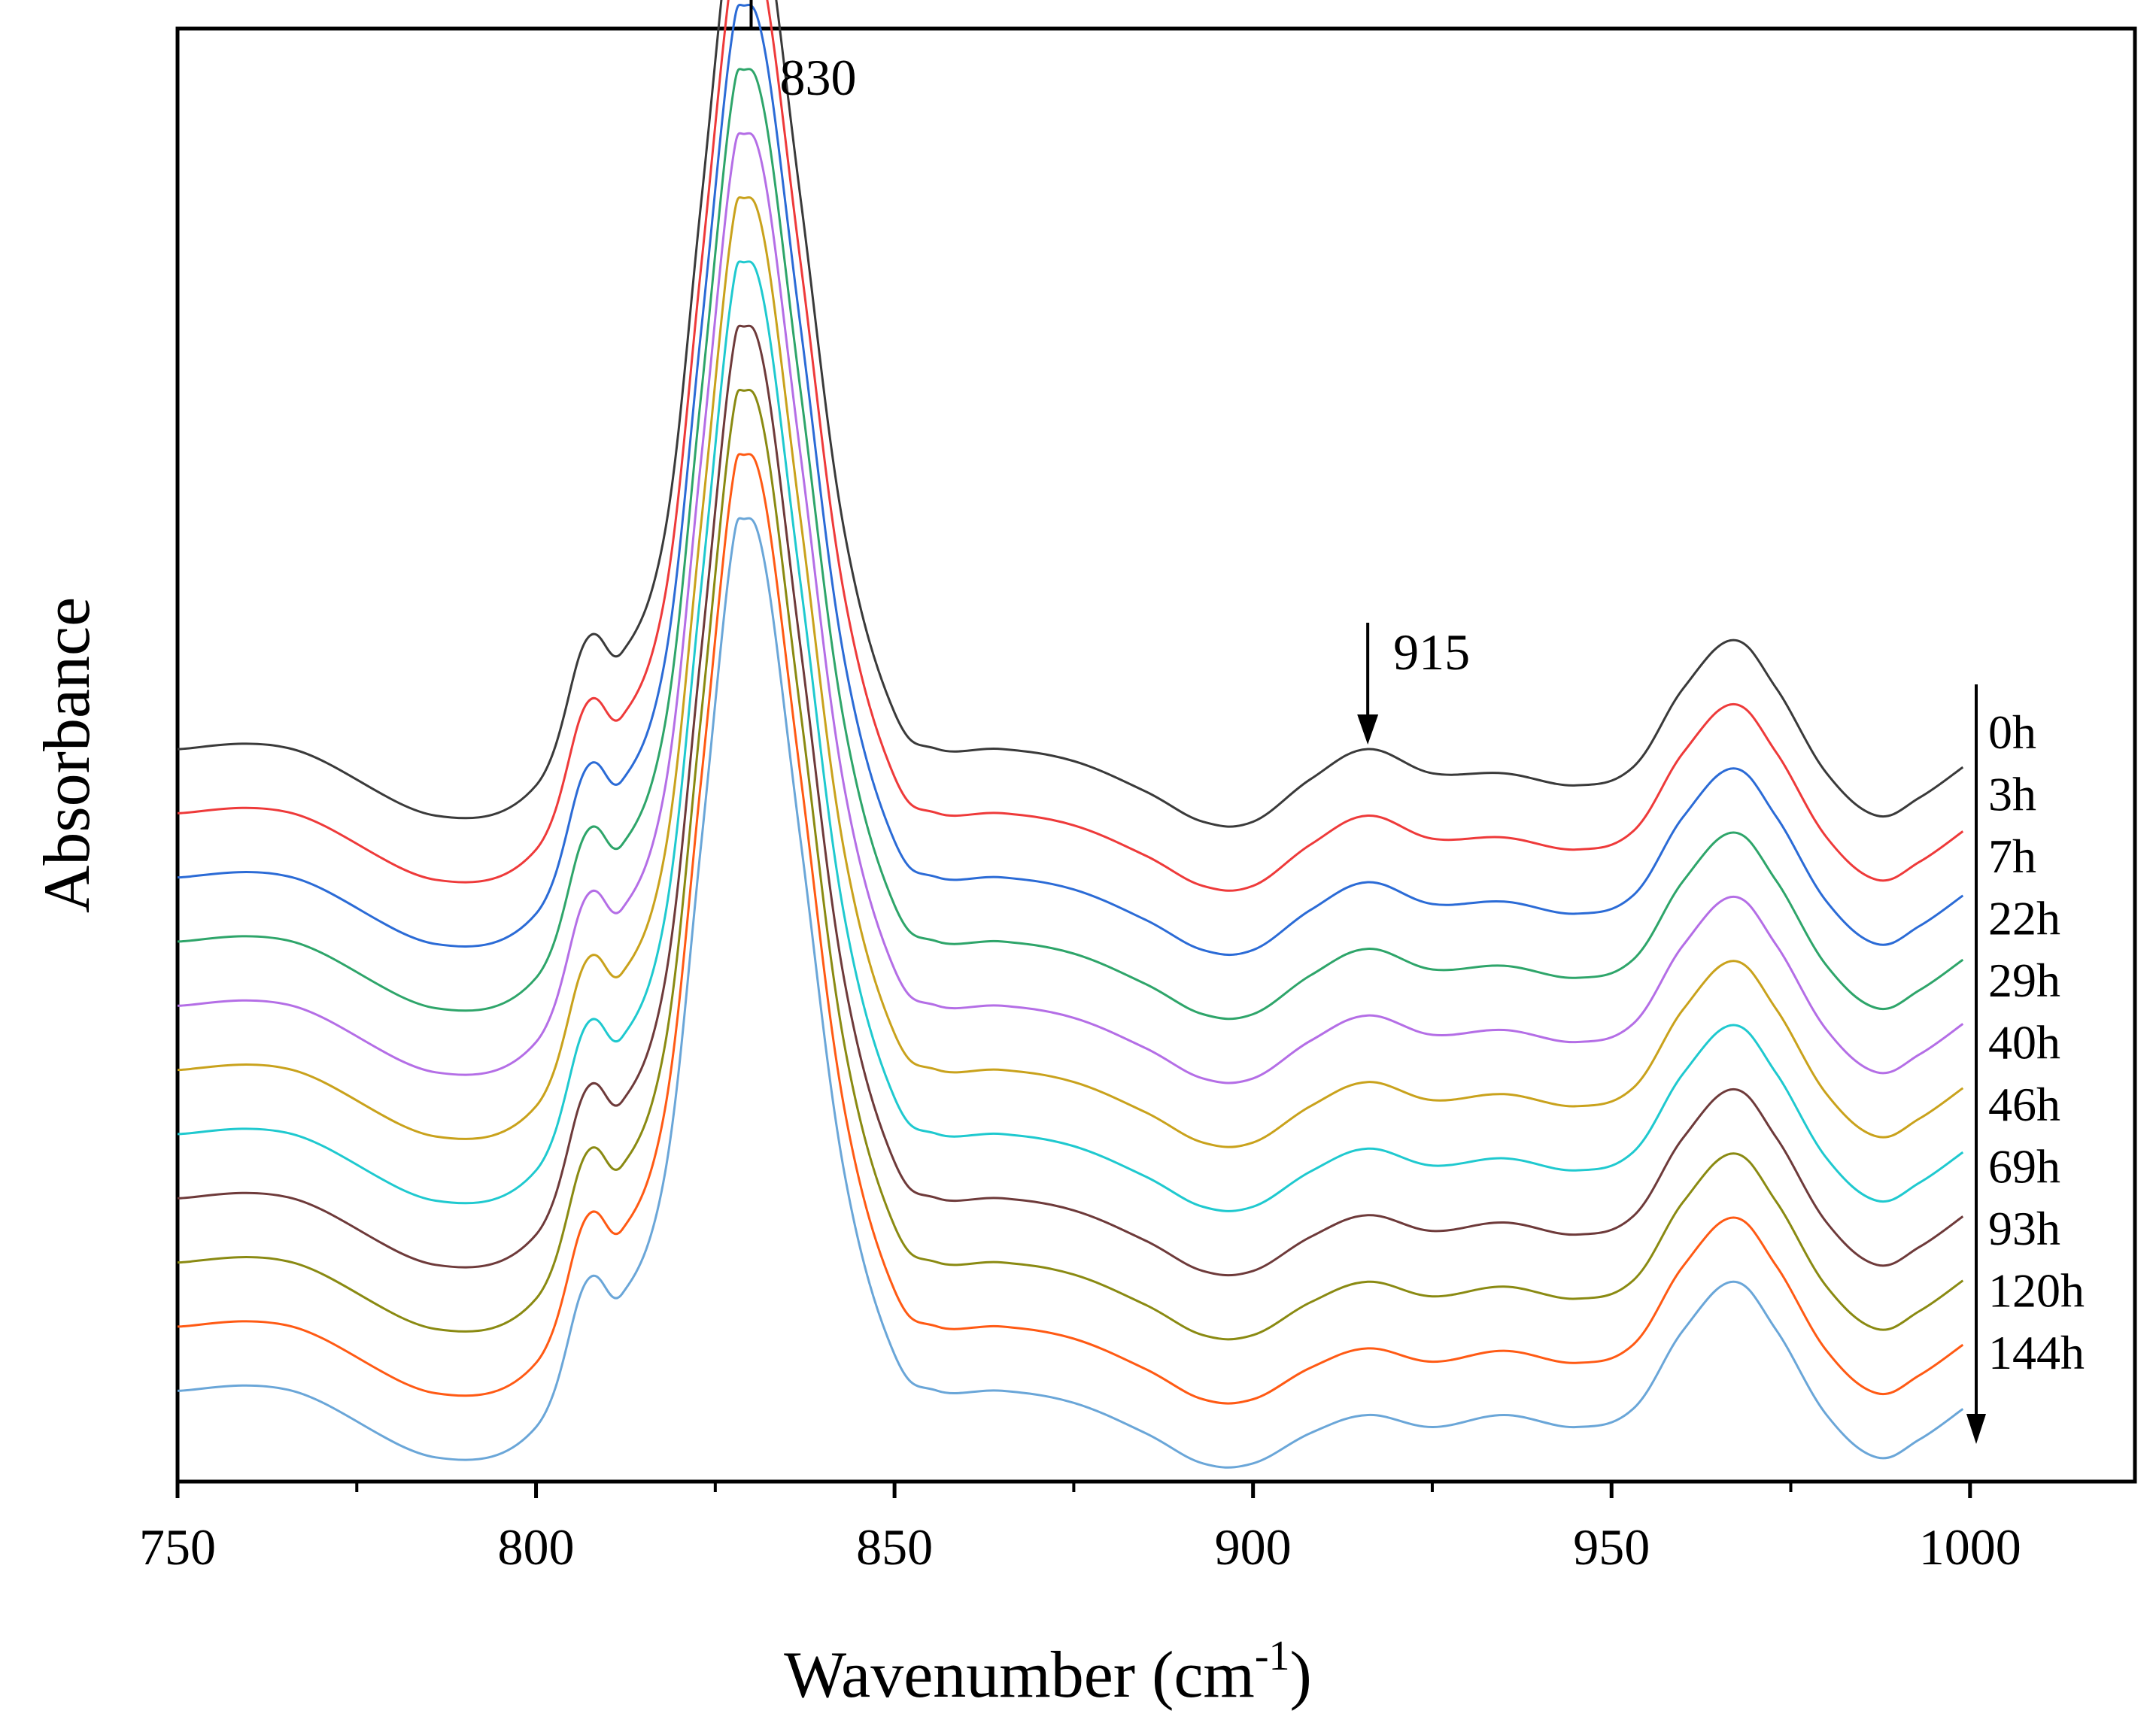 Image resolution: width=2156 pixels, height=1723 pixels. I want to click on x-tick-label: 800, so click(536, 1547).